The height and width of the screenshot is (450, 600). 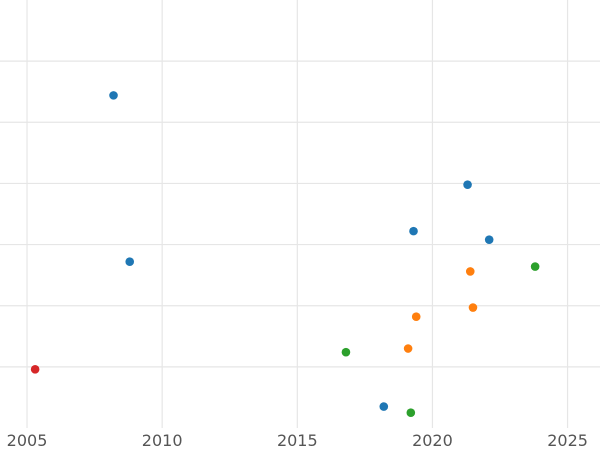 I want to click on x-tick-label: 2020, so click(x=432, y=440).